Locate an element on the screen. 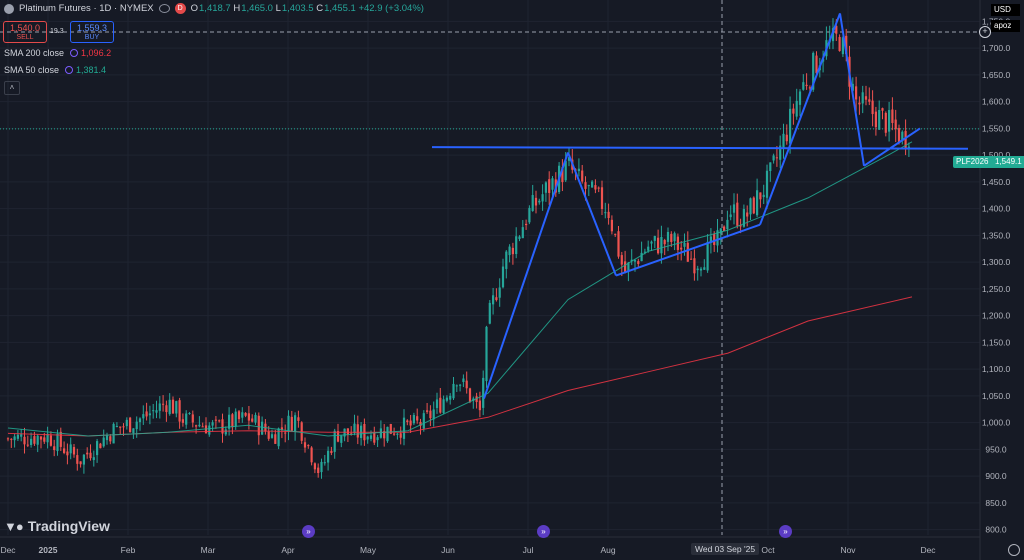 The height and width of the screenshot is (560, 1024). sell-button: 1,540.0 SELL is located at coordinates (25, 32).